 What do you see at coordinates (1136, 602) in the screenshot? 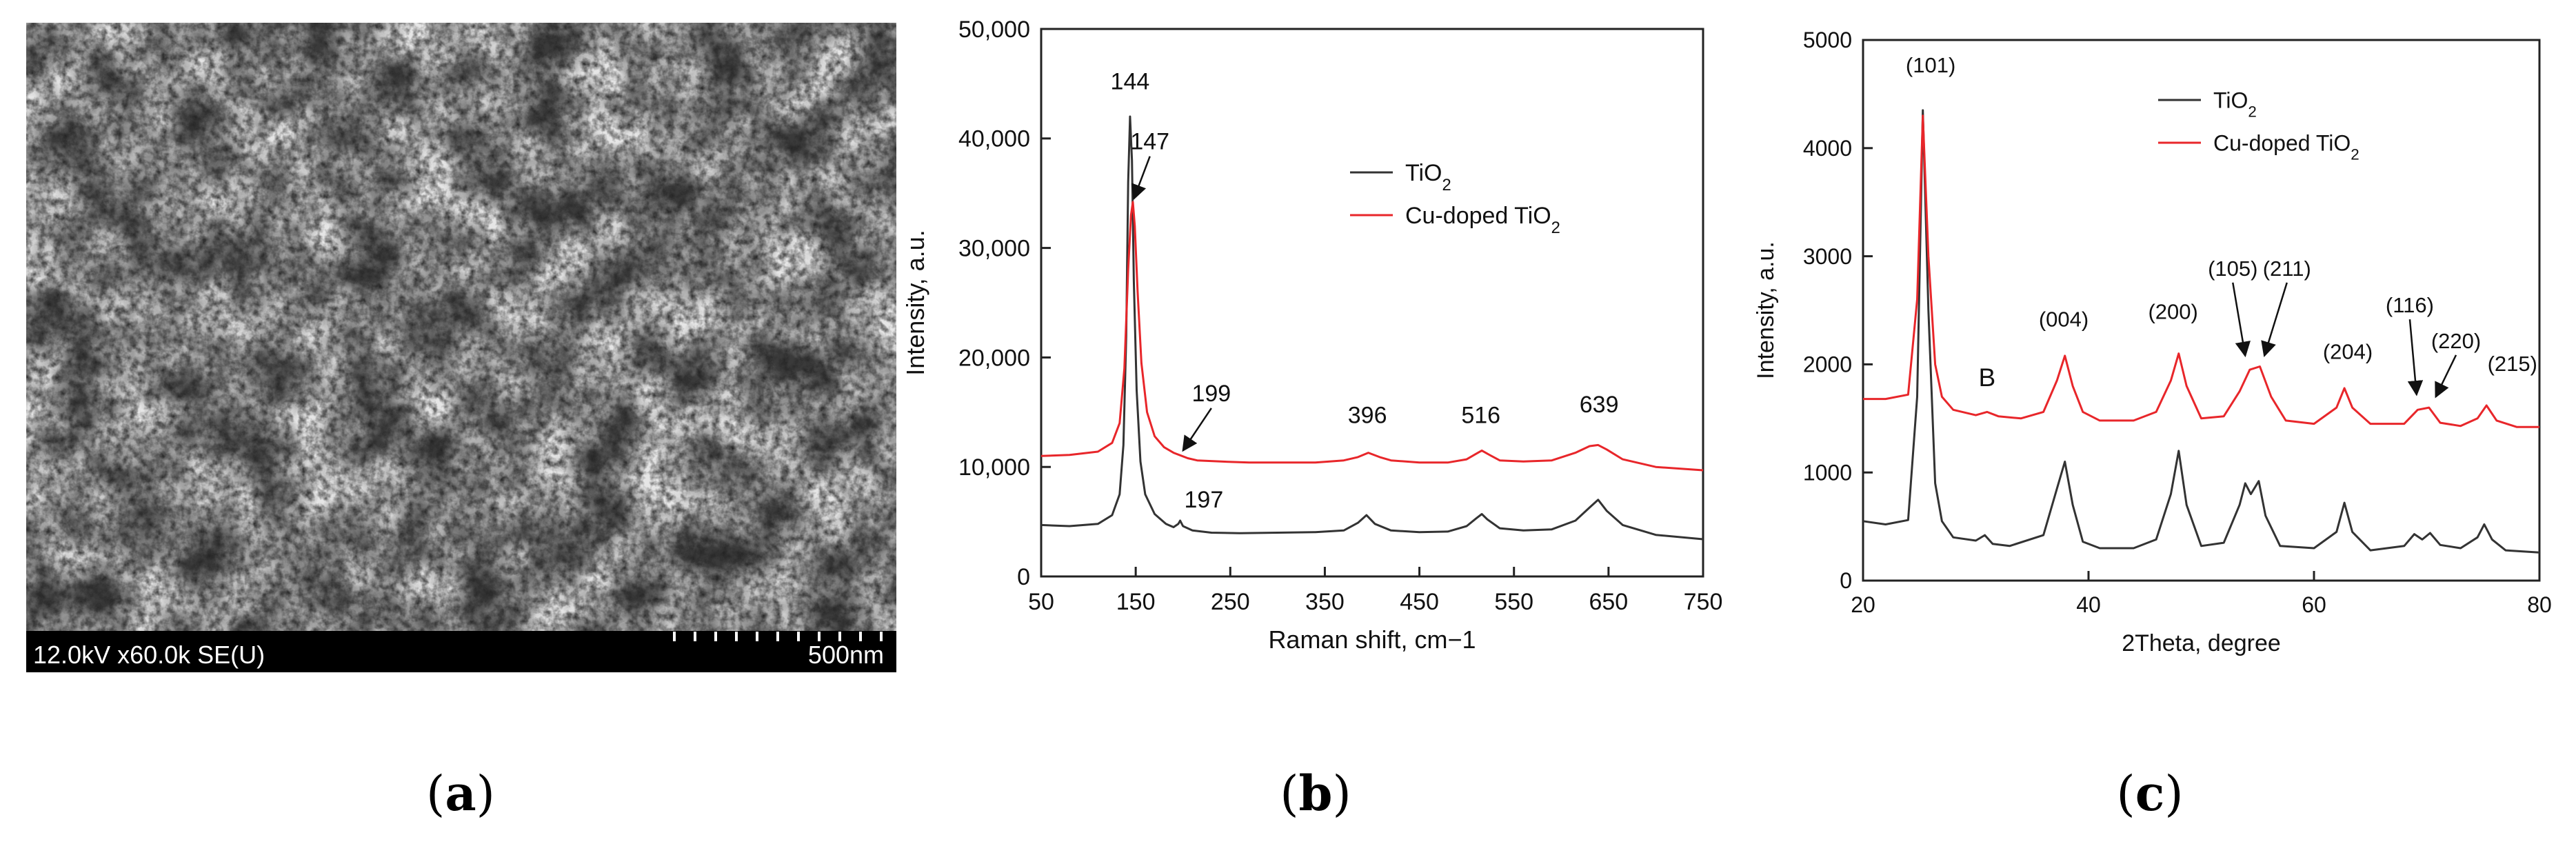
I see `x-tick-label: 150` at bounding box center [1136, 602].